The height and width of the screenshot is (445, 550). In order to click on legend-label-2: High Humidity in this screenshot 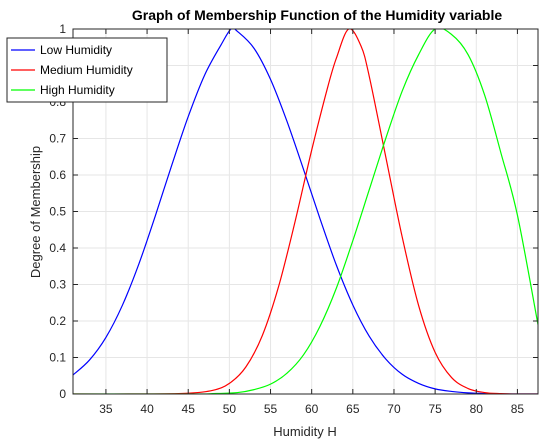, I will do `click(77, 90)`.